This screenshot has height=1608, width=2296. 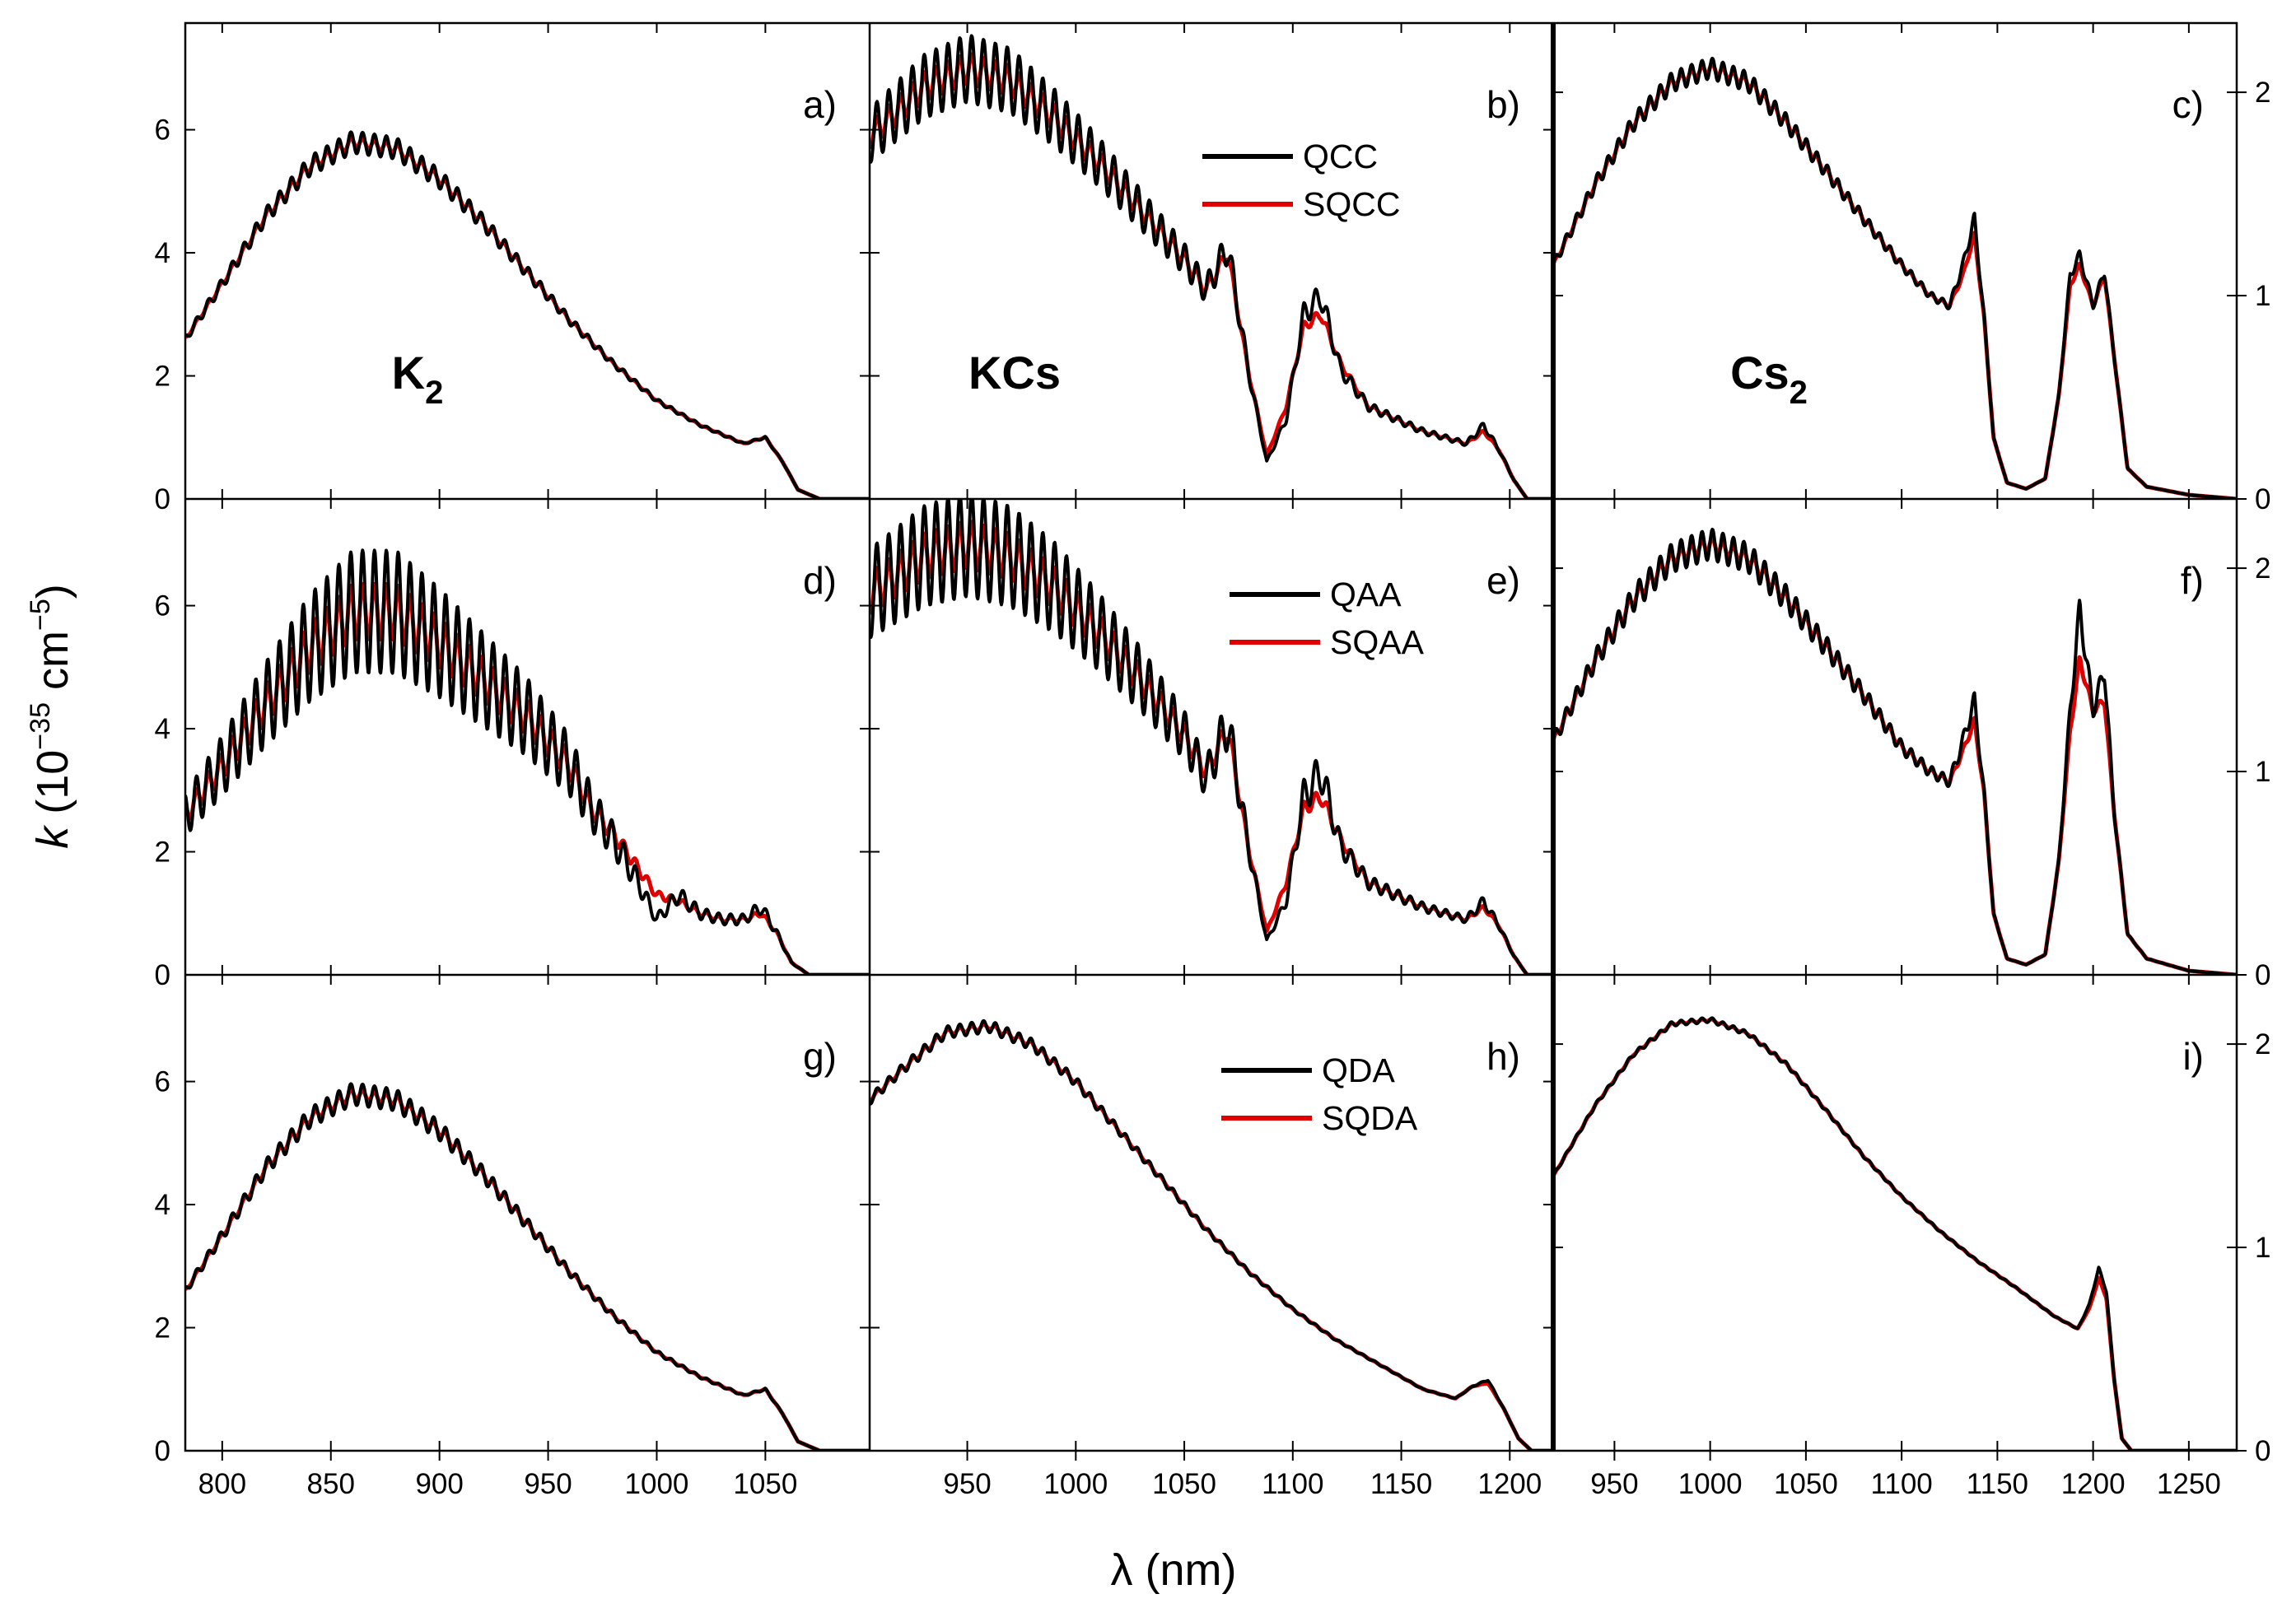 I want to click on y-axis-title-exp1: −35, so click(x=40, y=726).